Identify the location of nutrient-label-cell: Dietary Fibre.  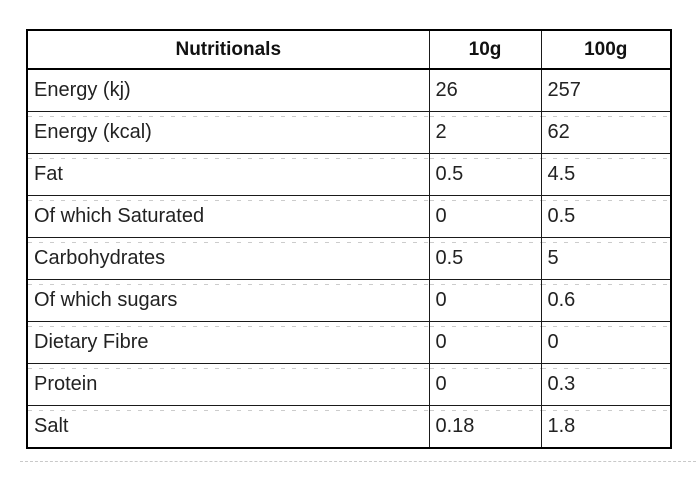
(228, 342).